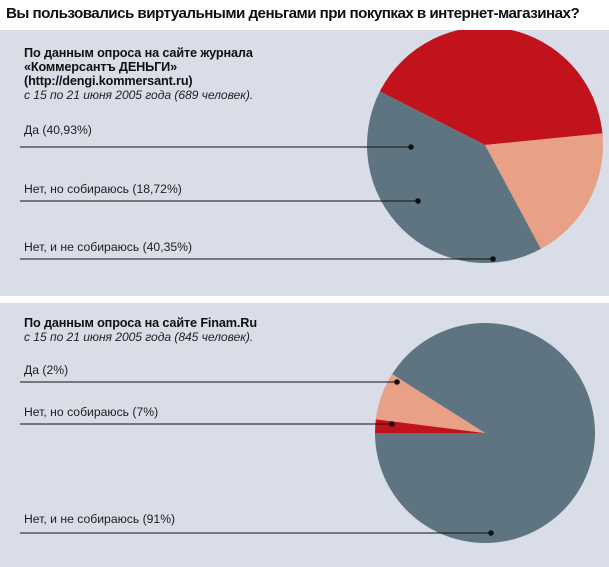 This screenshot has height=567, width=609. What do you see at coordinates (304, 299) in the screenshot?
I see `panel-divider` at bounding box center [304, 299].